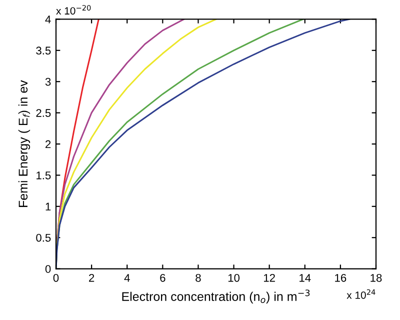 The image size is (400, 320). I want to click on x-tick-label: 14, so click(305, 278).